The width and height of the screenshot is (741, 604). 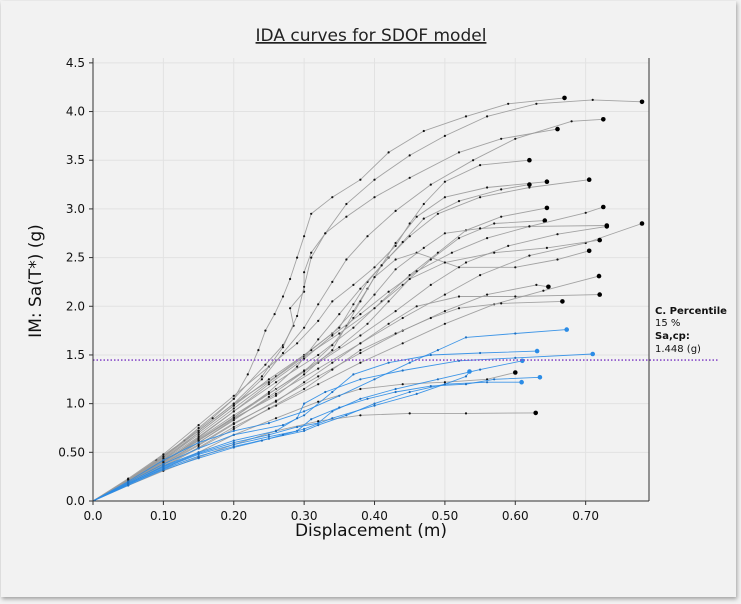 I want to click on y-tick-label: 2.5, so click(x=75, y=258).